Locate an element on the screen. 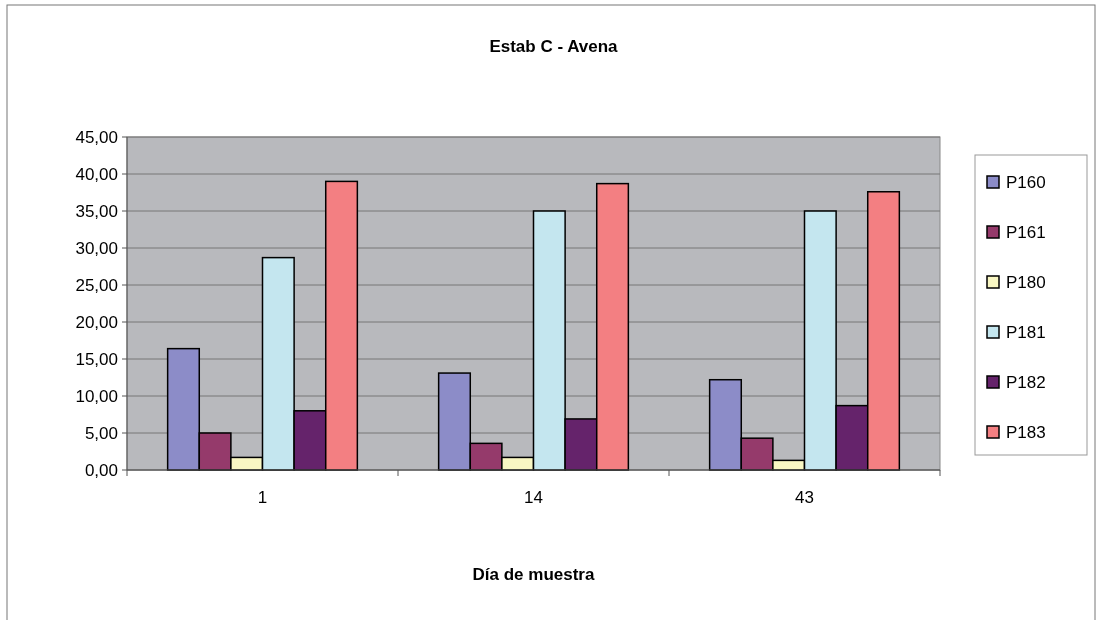 The width and height of the screenshot is (1098, 620). y-tick-label: 5,00 is located at coordinates (101, 433).